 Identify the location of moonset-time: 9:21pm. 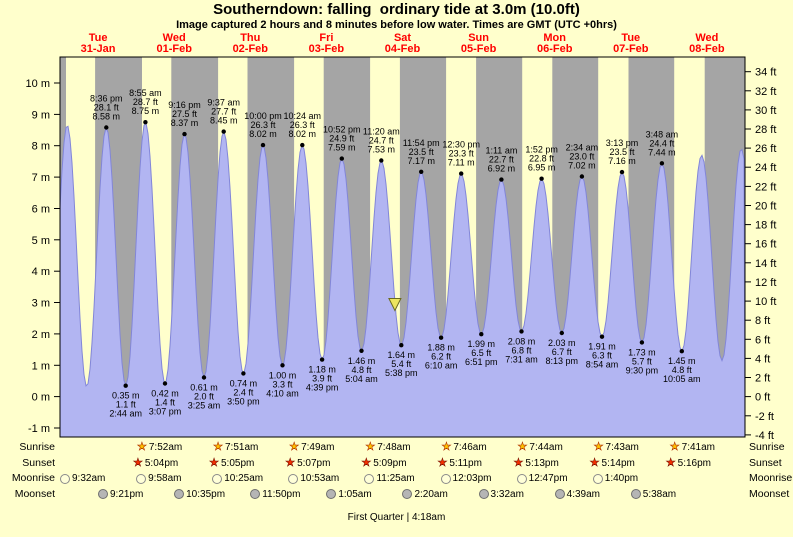
(127, 494).